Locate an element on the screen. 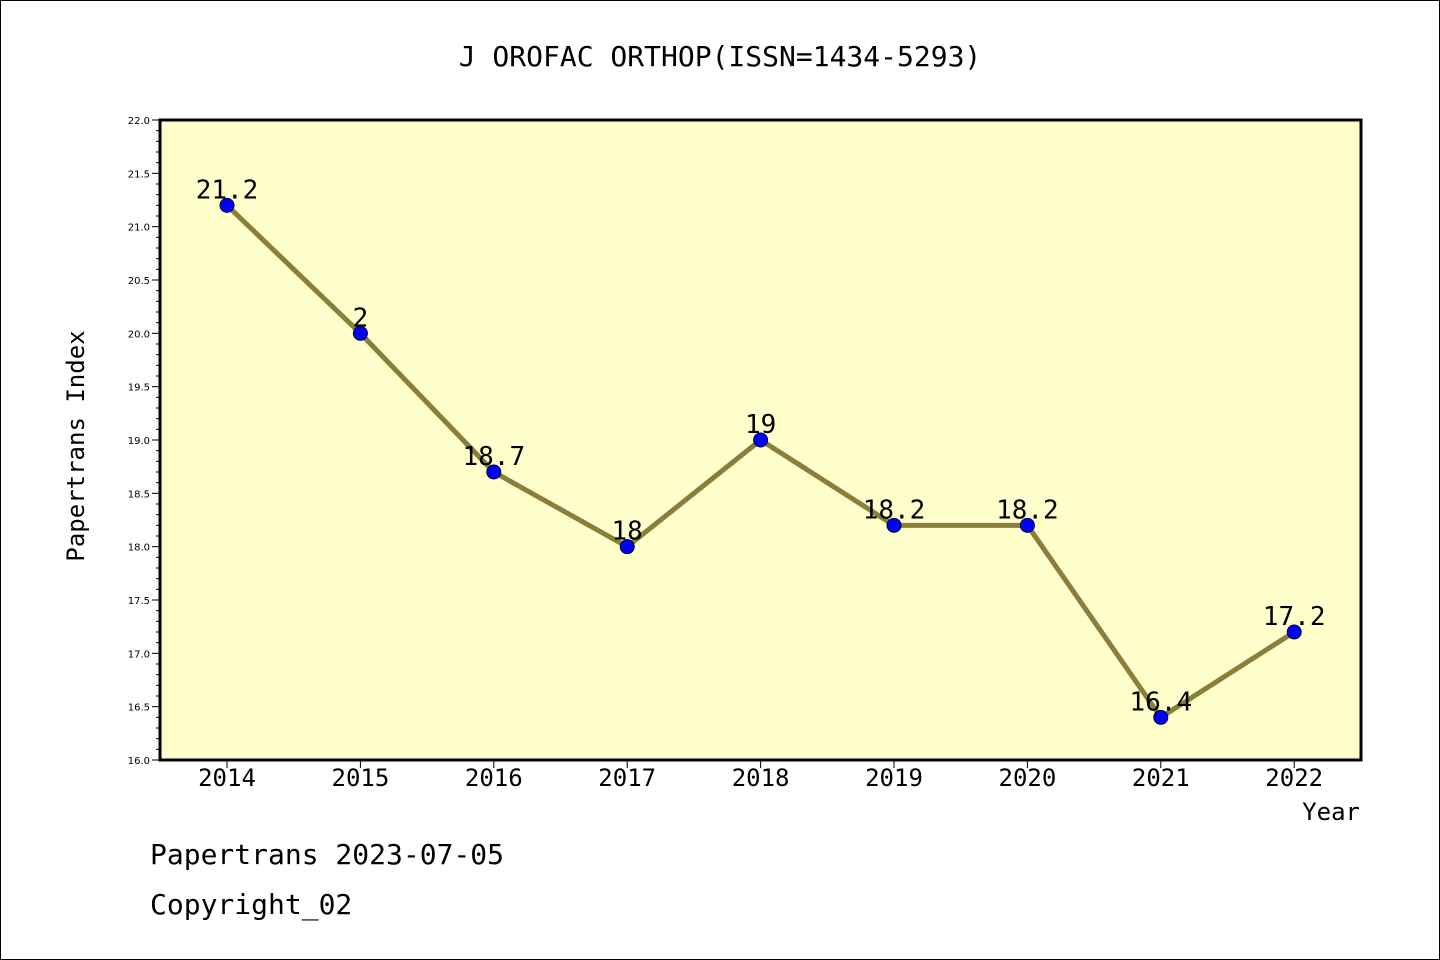 Image resolution: width=1440 pixels, height=960 pixels. data-label: 17.2 is located at coordinates (1294, 617).